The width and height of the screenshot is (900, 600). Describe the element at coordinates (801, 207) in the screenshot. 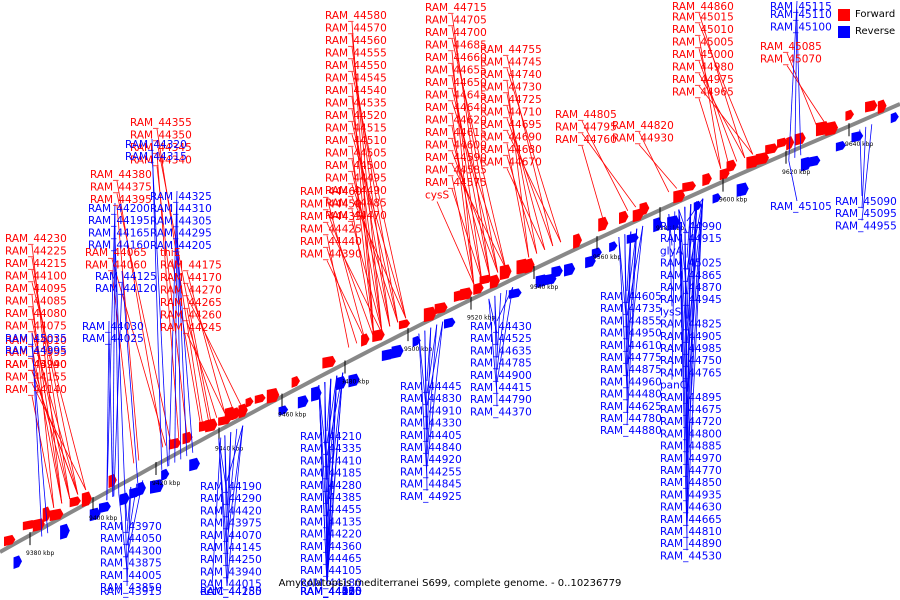

I see `reverse-gene-label: RAM_45105` at that location.